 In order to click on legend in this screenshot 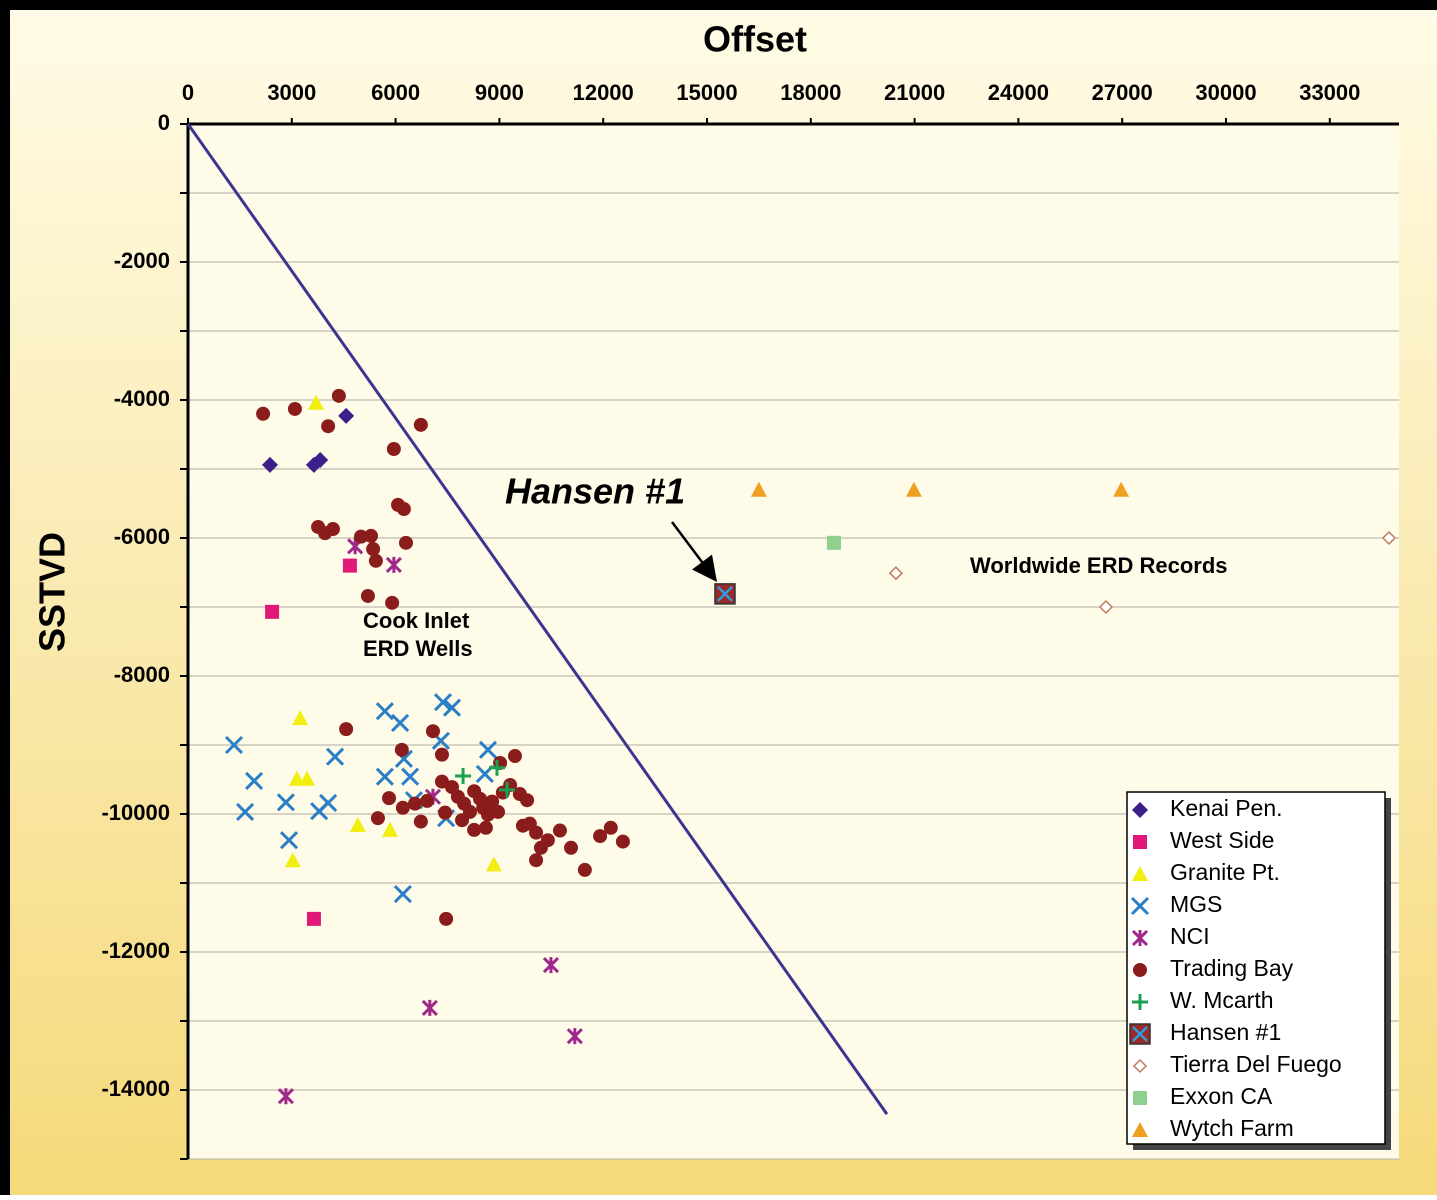, I will do `click(1256, 968)`.